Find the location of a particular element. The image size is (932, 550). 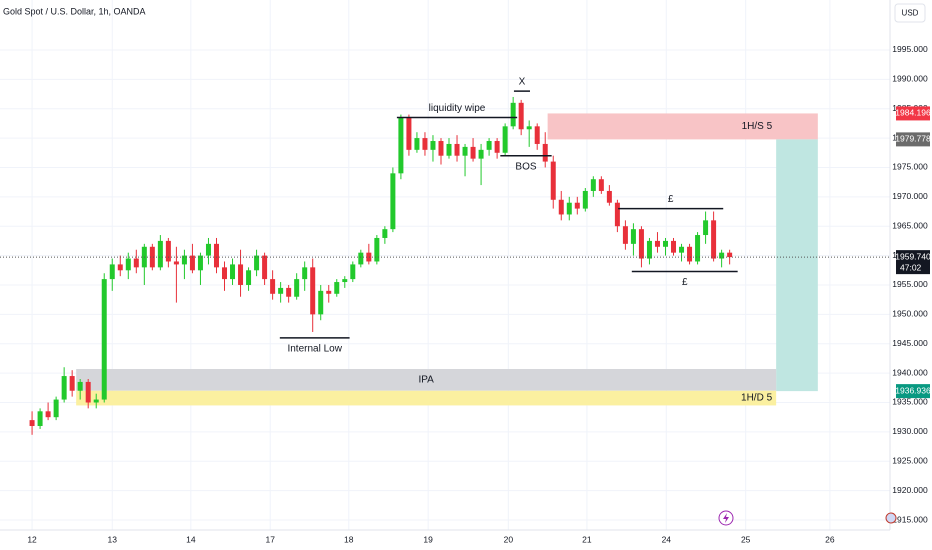

price-tag-label: 1984.196 is located at coordinates (913, 113).